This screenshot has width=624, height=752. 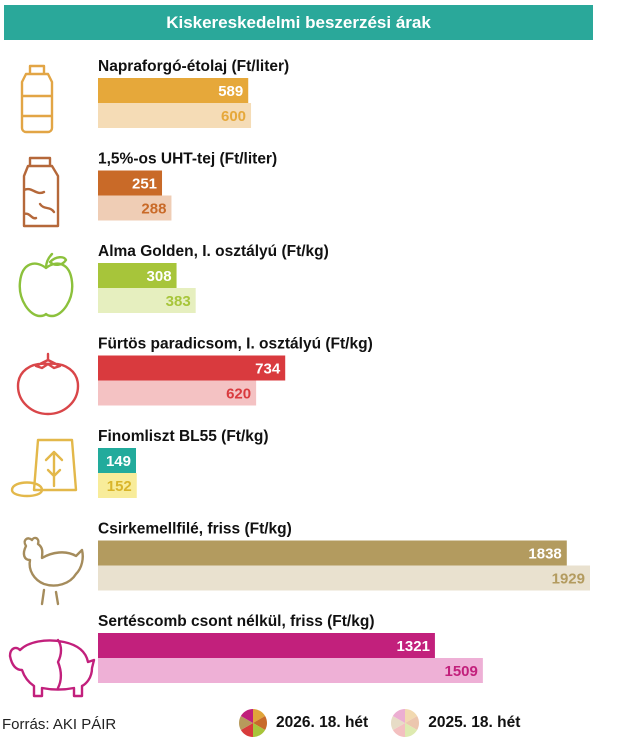 I want to click on milk-carton-icon, so click(x=41, y=192).